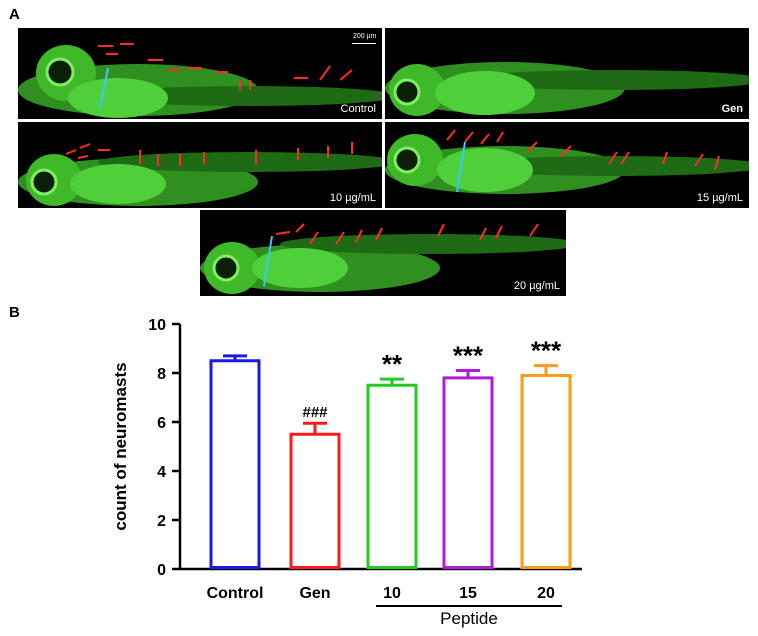  I want to click on x-tick-label: 15, so click(468, 593).